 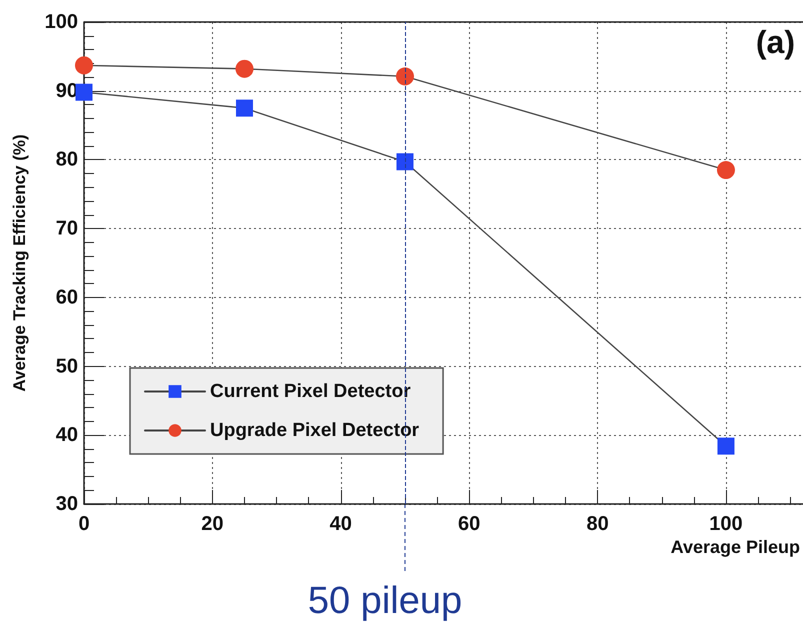 What do you see at coordinates (315, 430) in the screenshot?
I see `legend-label: Upgrade Pixel Detector` at bounding box center [315, 430].